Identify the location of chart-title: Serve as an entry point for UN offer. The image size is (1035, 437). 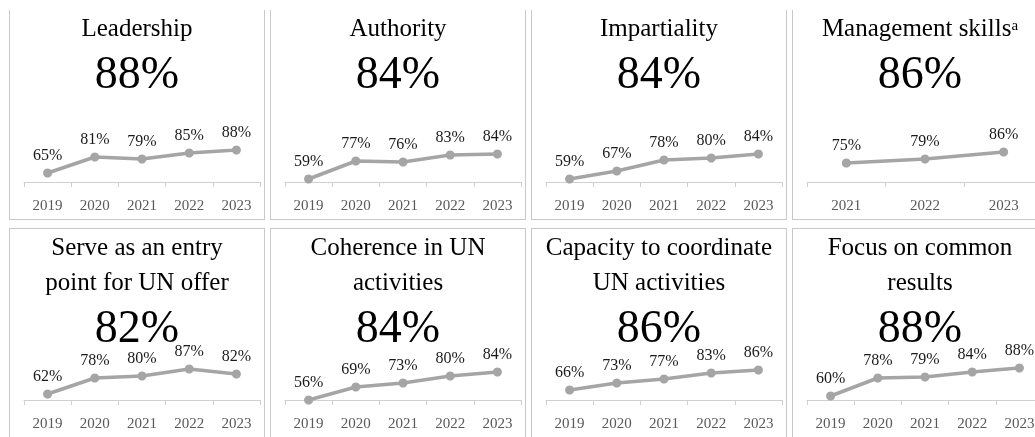
(137, 264).